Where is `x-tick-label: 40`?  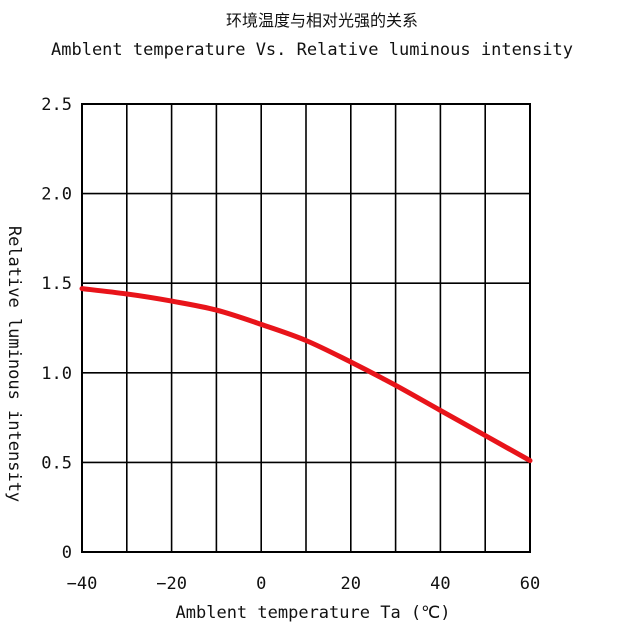
x-tick-label: 40 is located at coordinates (440, 584).